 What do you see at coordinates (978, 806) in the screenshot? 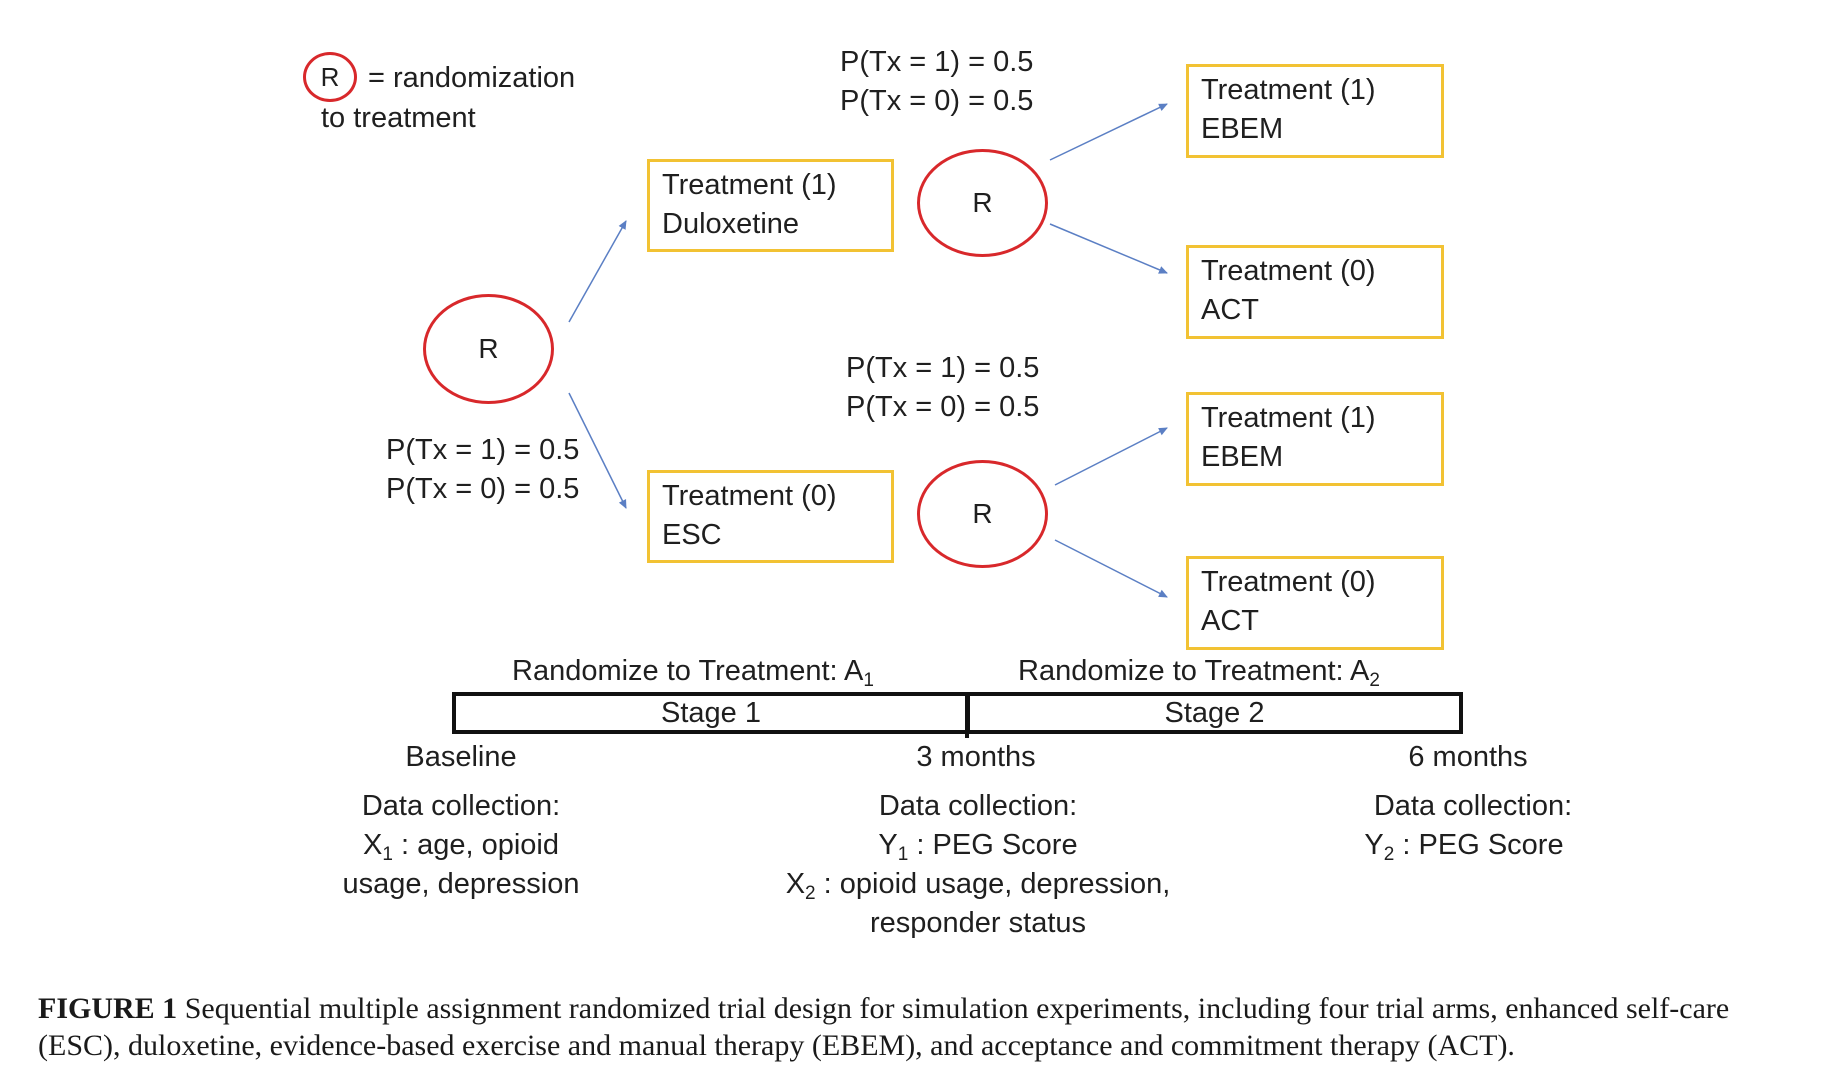
I see `data-collection-3-months-heading: Data collection:` at bounding box center [978, 806].